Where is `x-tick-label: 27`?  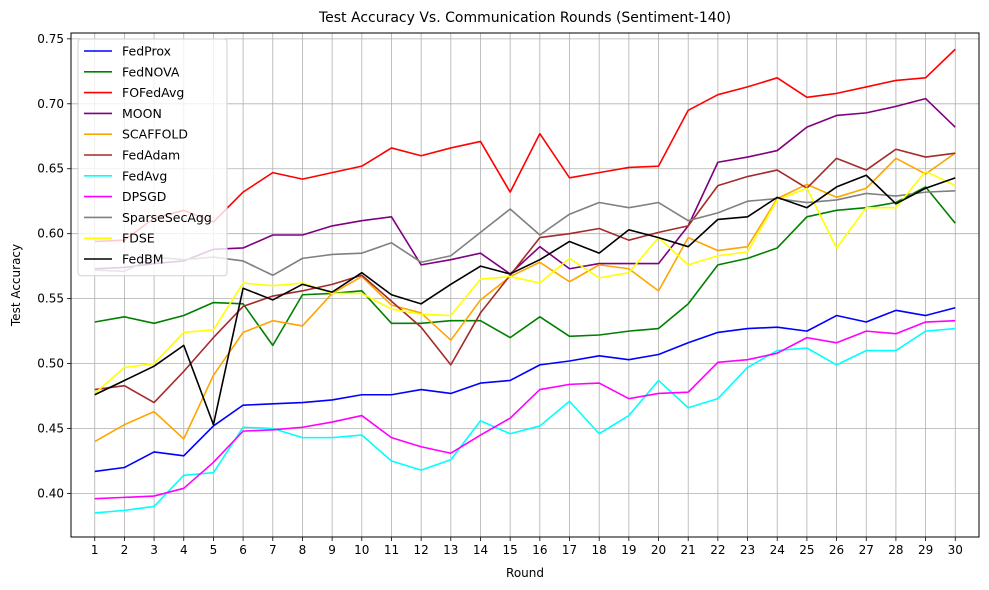
x-tick-label: 27 is located at coordinates (866, 550).